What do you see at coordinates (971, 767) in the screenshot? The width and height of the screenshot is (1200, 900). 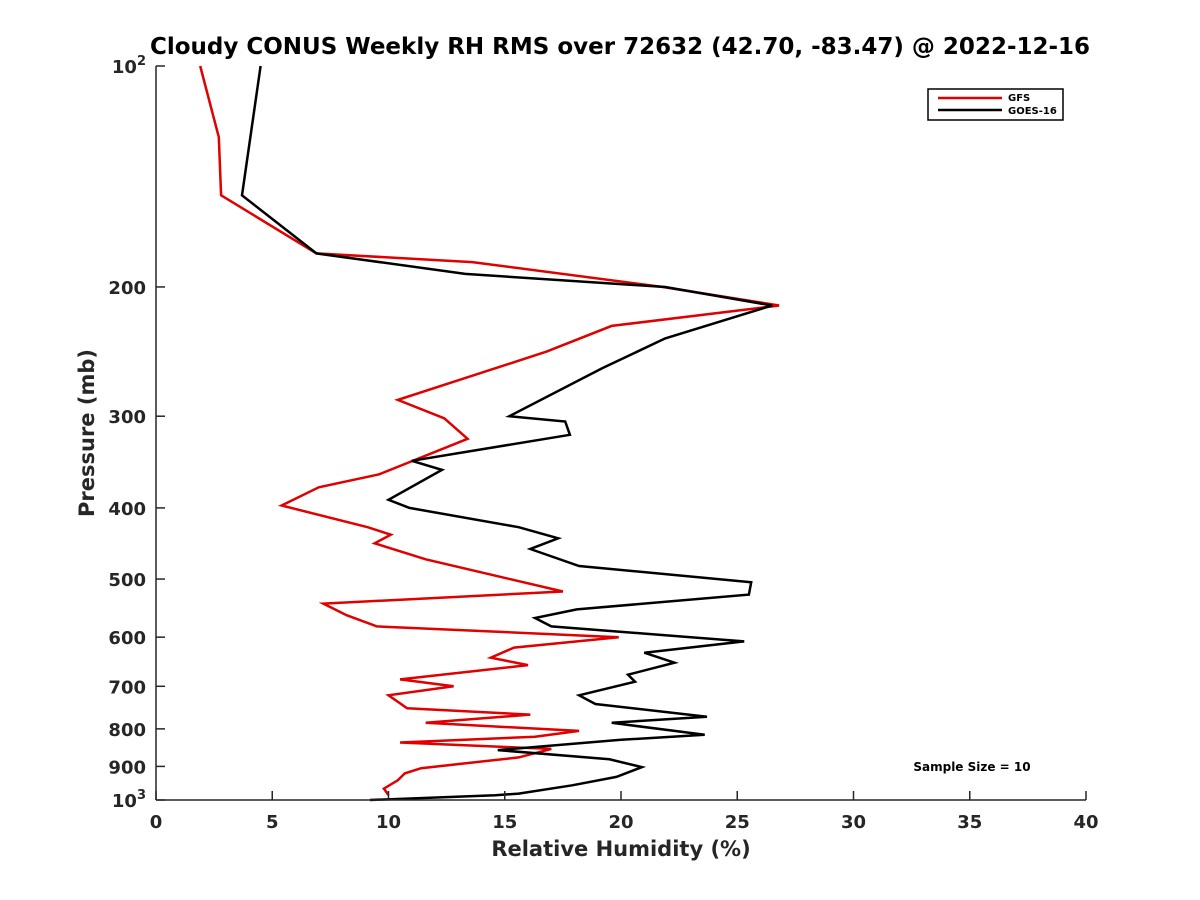 I see `sample-size-annotation: Sample Size = 10` at bounding box center [971, 767].